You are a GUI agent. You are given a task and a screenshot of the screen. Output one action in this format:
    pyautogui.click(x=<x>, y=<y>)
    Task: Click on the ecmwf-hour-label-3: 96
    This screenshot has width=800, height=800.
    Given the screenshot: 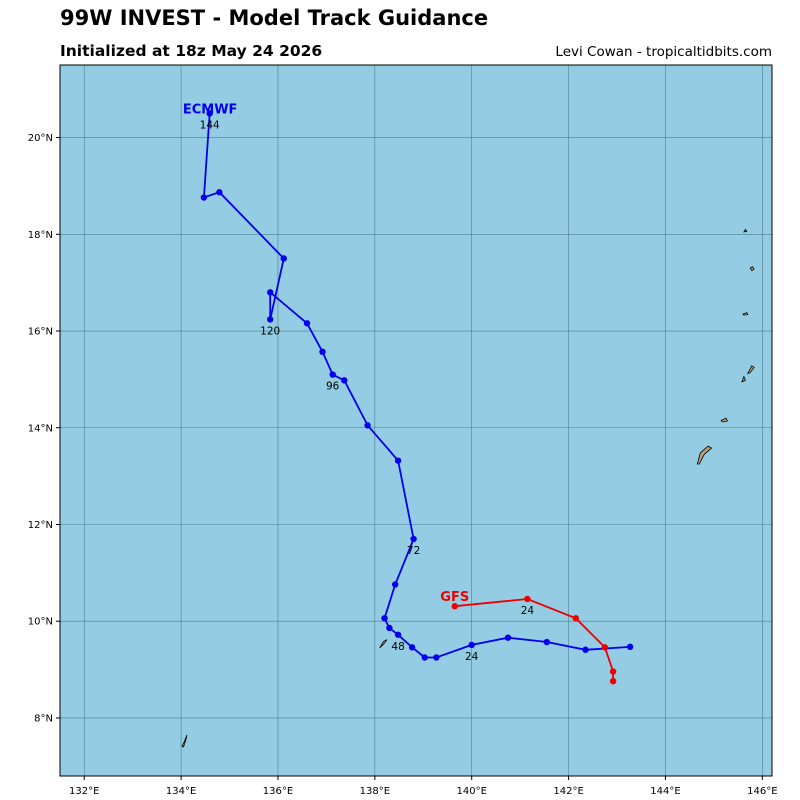 What is the action you would take?
    pyautogui.click(x=333, y=387)
    